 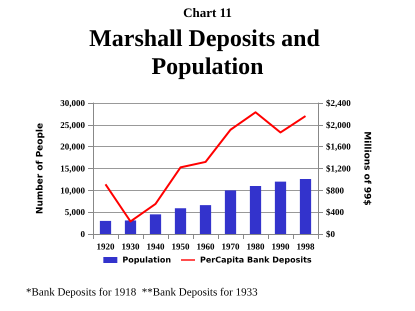 I want to click on x-tick-label: 1960, so click(x=205, y=247).